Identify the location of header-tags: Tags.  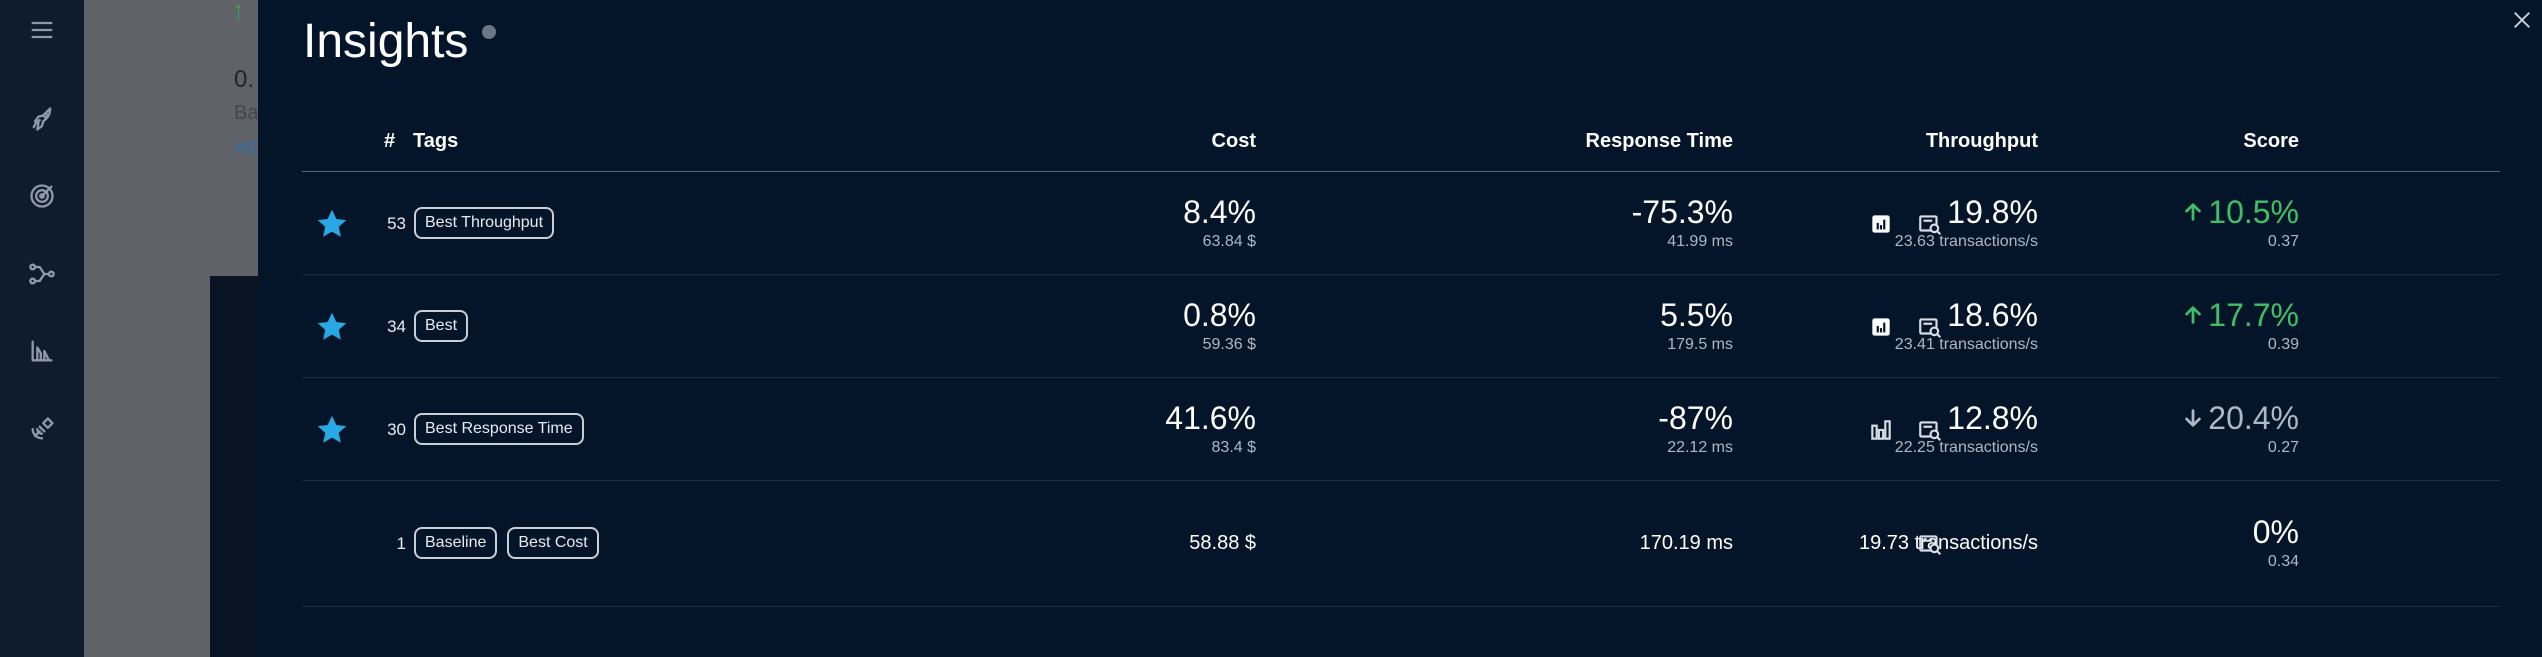
(436, 141).